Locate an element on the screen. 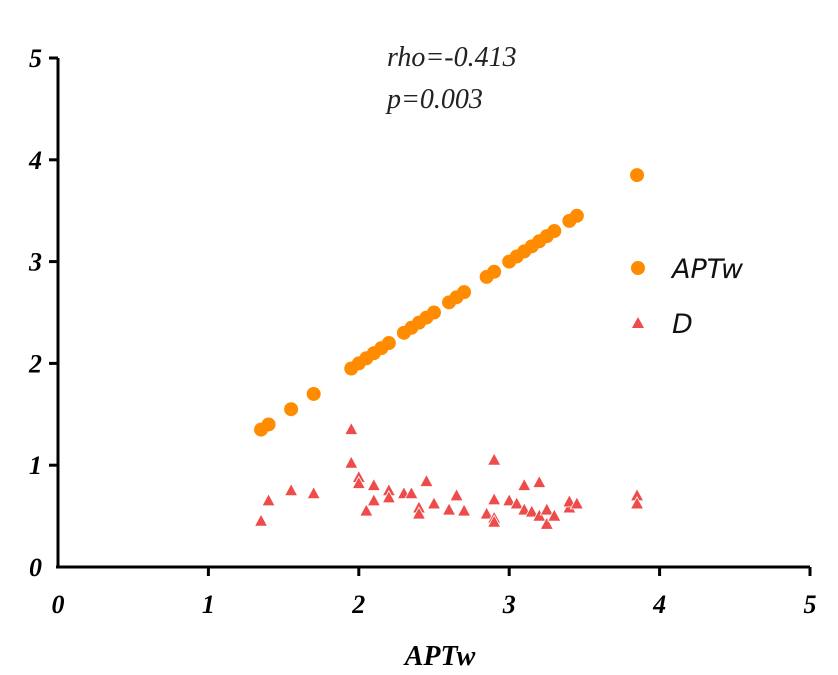  legend-d-label: D is located at coordinates (682, 324).